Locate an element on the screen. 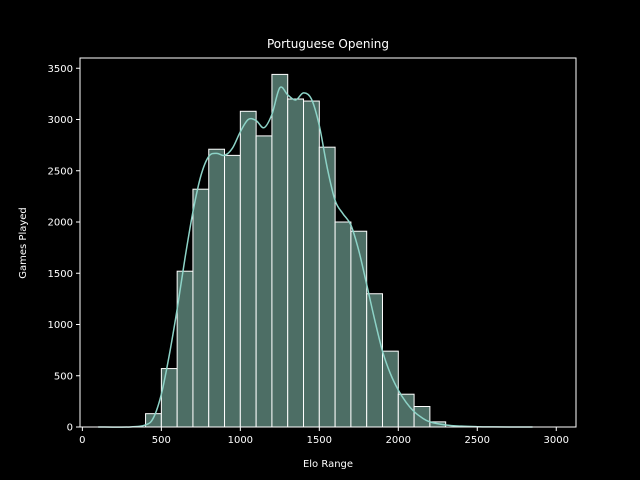 The image size is (640, 480). y-axis-label: Games Played is located at coordinates (23, 243).